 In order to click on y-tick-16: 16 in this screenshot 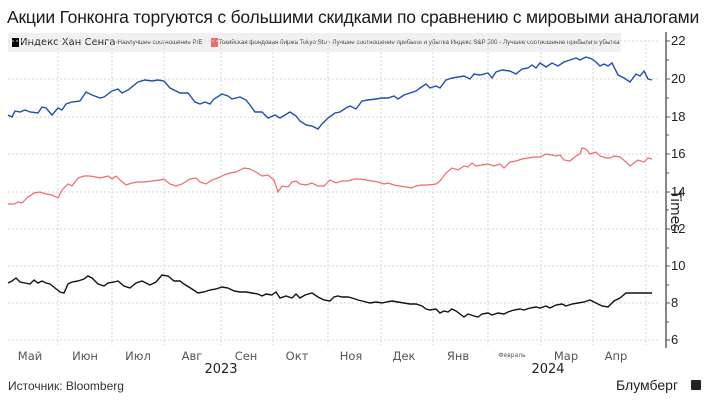, I will do `click(678, 153)`.